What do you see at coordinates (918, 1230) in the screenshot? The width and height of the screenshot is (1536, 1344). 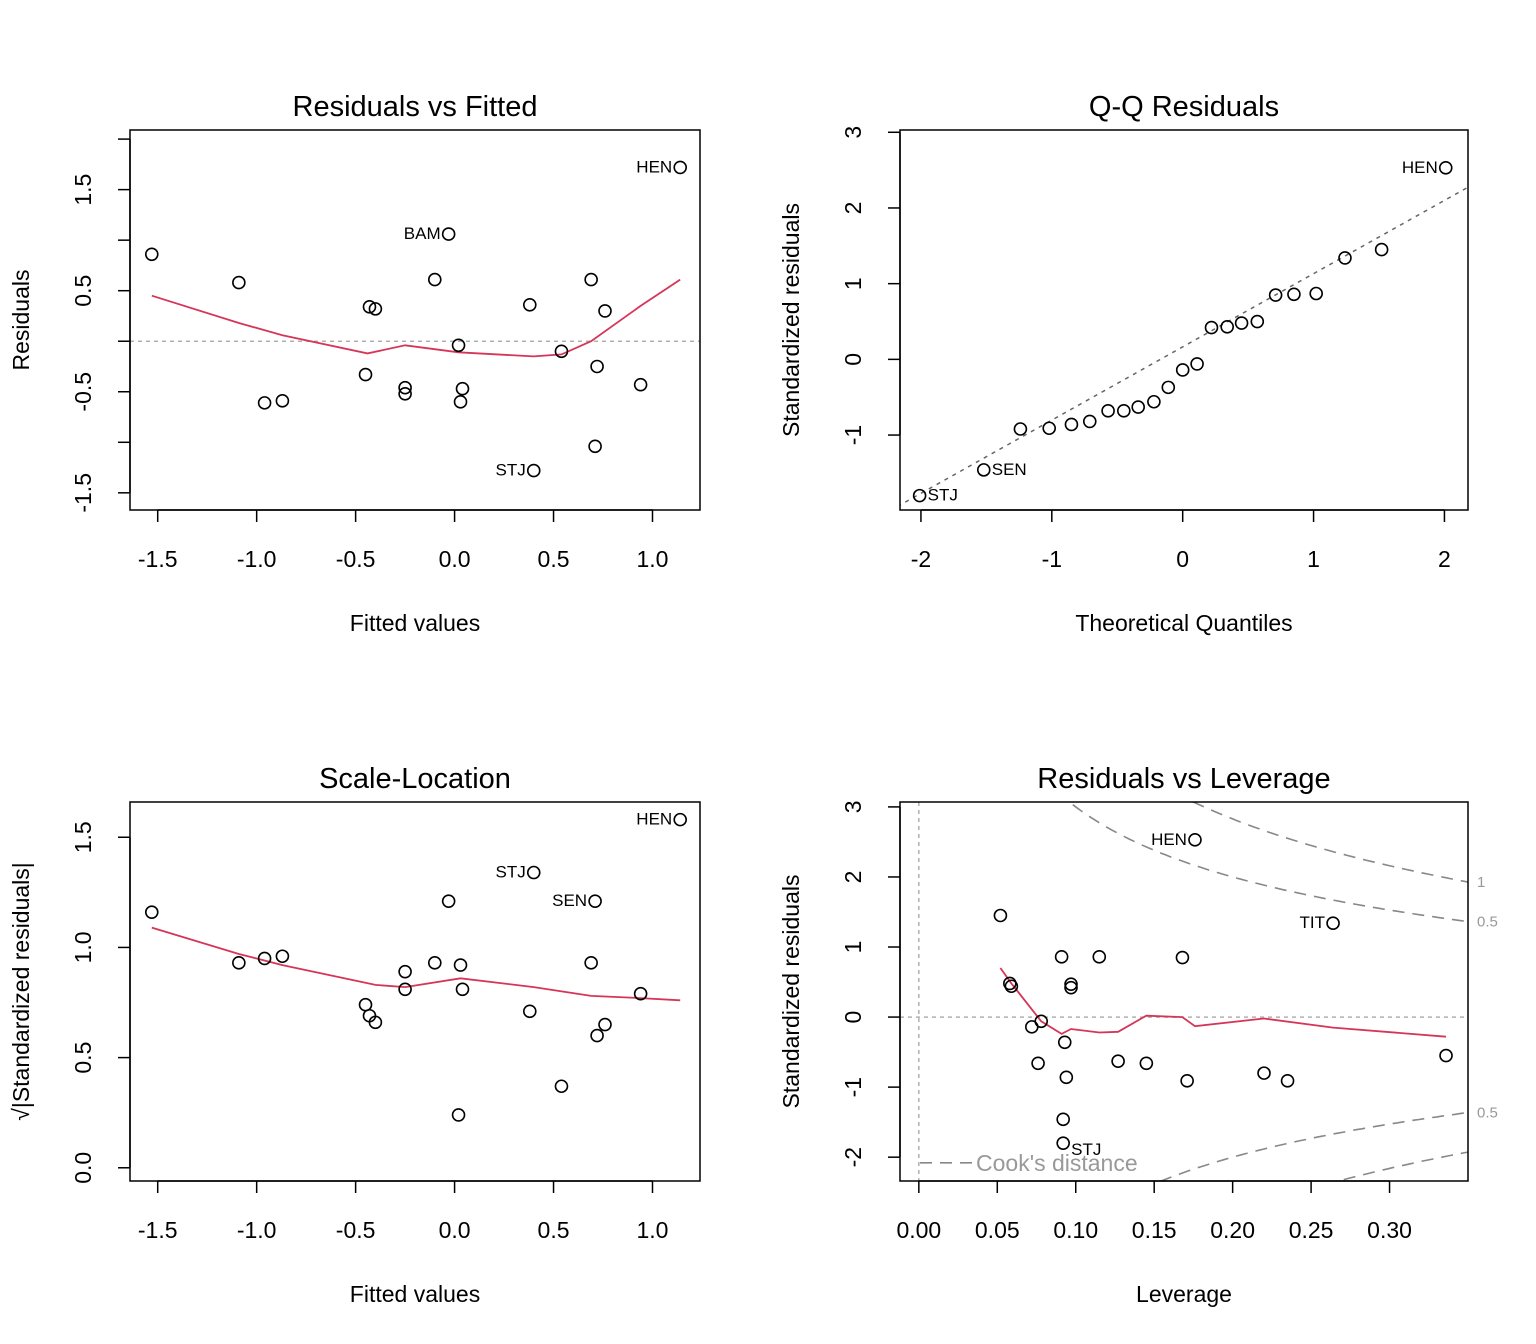 I see `x-tick-label: 0.00` at bounding box center [918, 1230].